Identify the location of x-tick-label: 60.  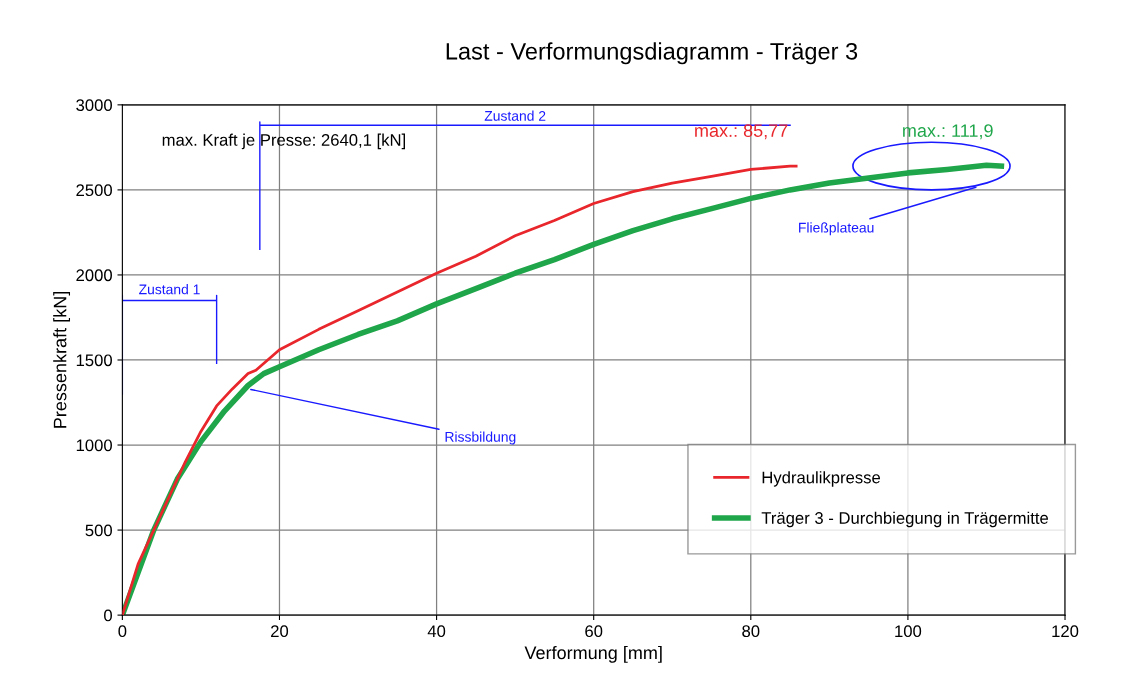
(594, 631).